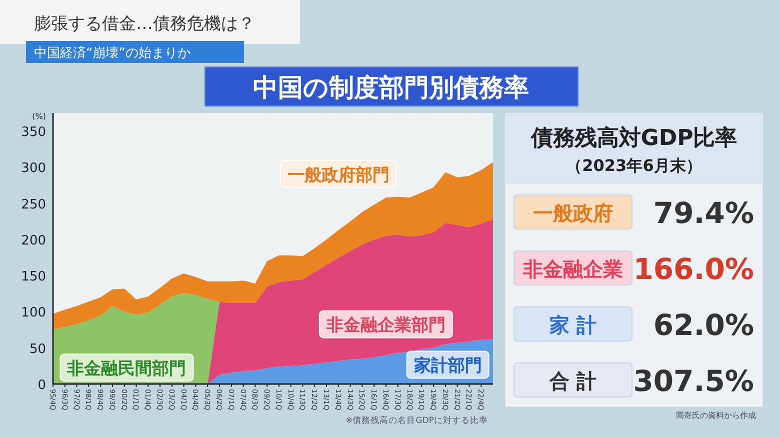 The image size is (780, 437). Describe the element at coordinates (703, 325) in the screenshot. I see `text: 62.0%` at that location.